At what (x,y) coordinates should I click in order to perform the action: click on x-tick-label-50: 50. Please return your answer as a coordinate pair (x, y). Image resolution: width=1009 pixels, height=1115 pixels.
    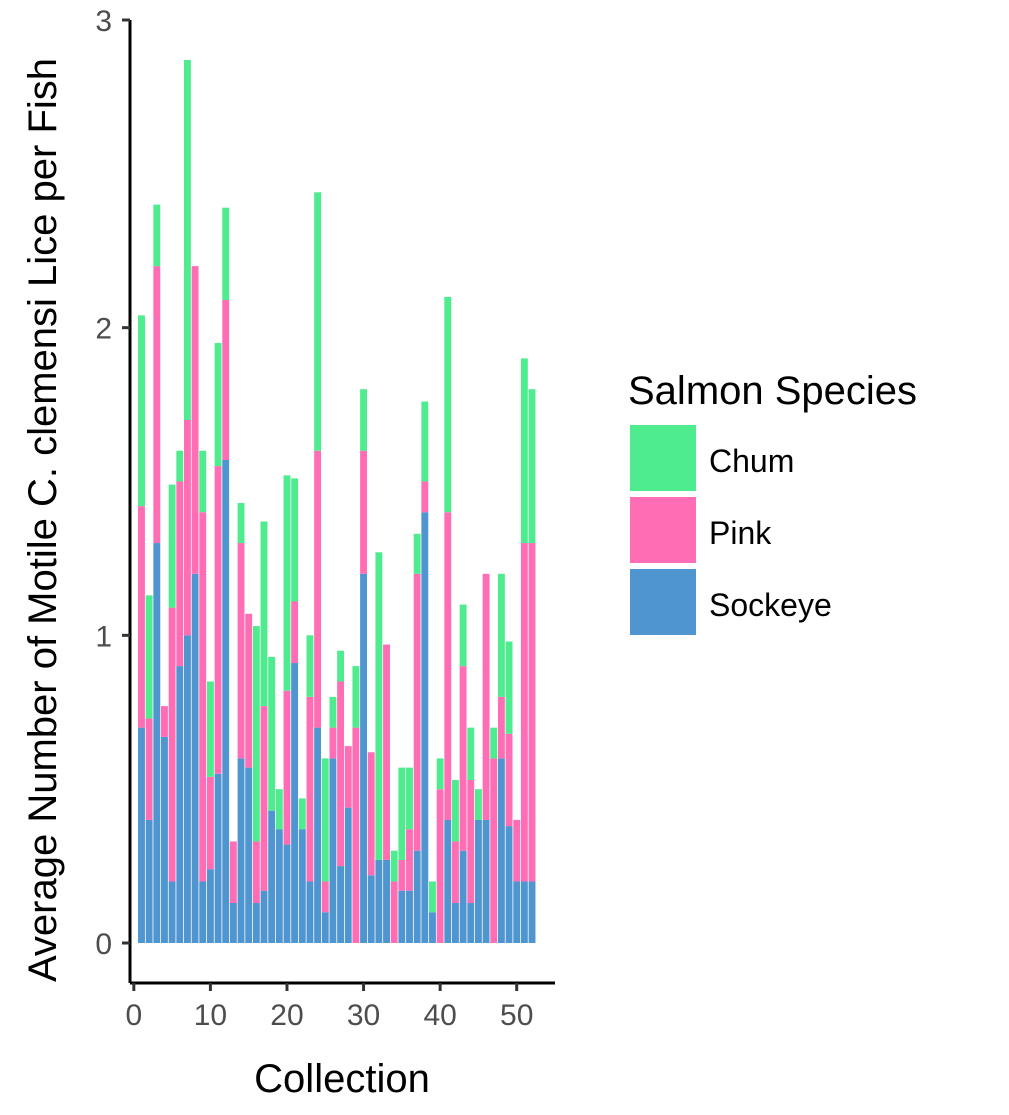
    Looking at the image, I should click on (516, 1015).